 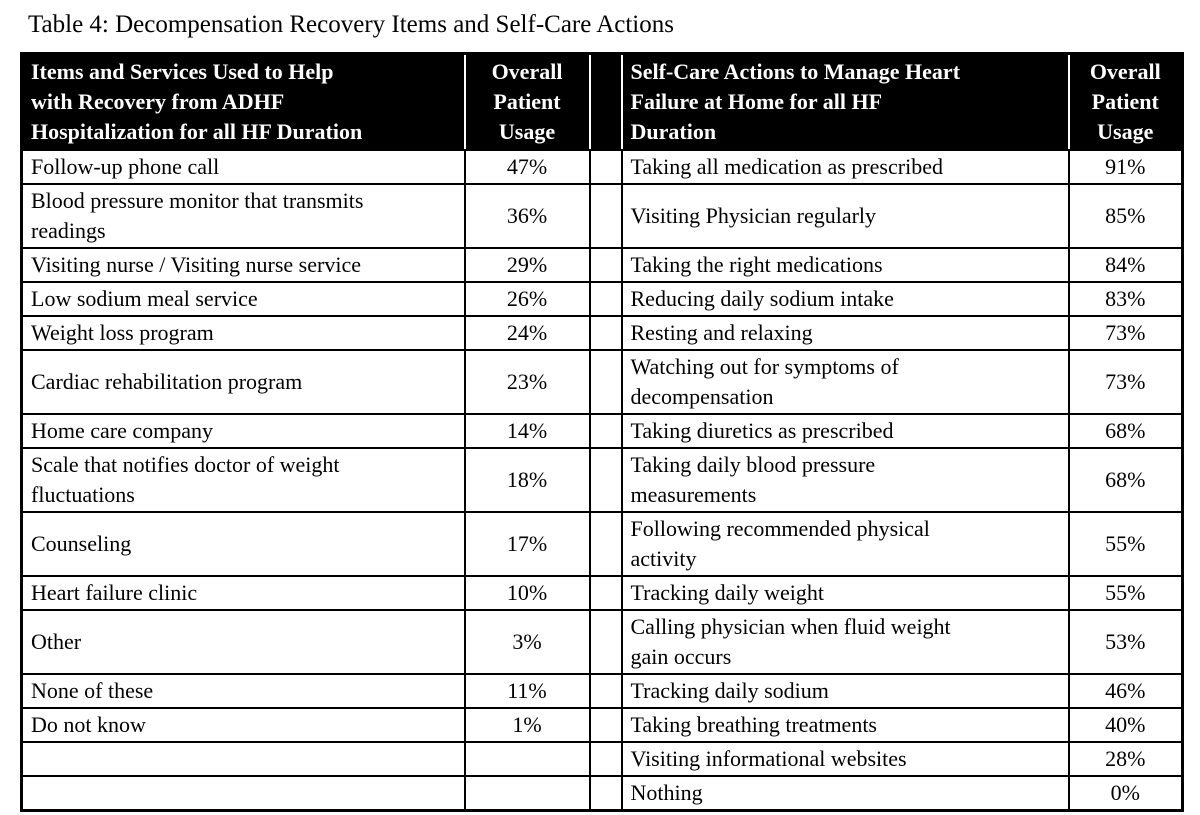 I want to click on usage-cell-right: 28%, so click(x=1125, y=759).